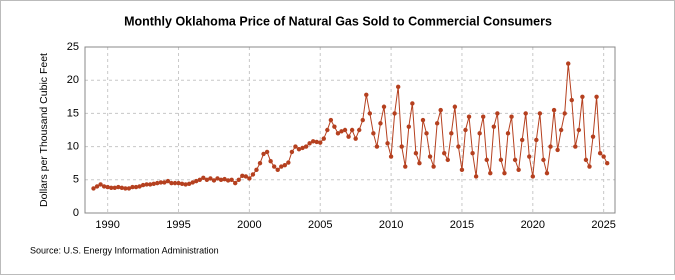 The width and height of the screenshot is (675, 280). I want to click on x-tick-label: 2015, so click(462, 225).